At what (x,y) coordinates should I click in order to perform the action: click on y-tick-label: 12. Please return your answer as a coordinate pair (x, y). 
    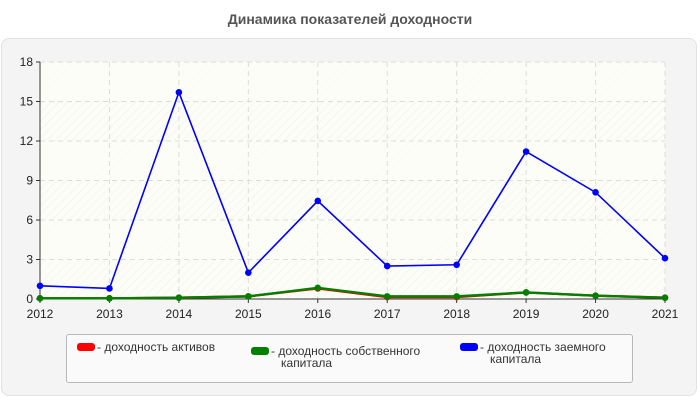
    Looking at the image, I should click on (27, 141).